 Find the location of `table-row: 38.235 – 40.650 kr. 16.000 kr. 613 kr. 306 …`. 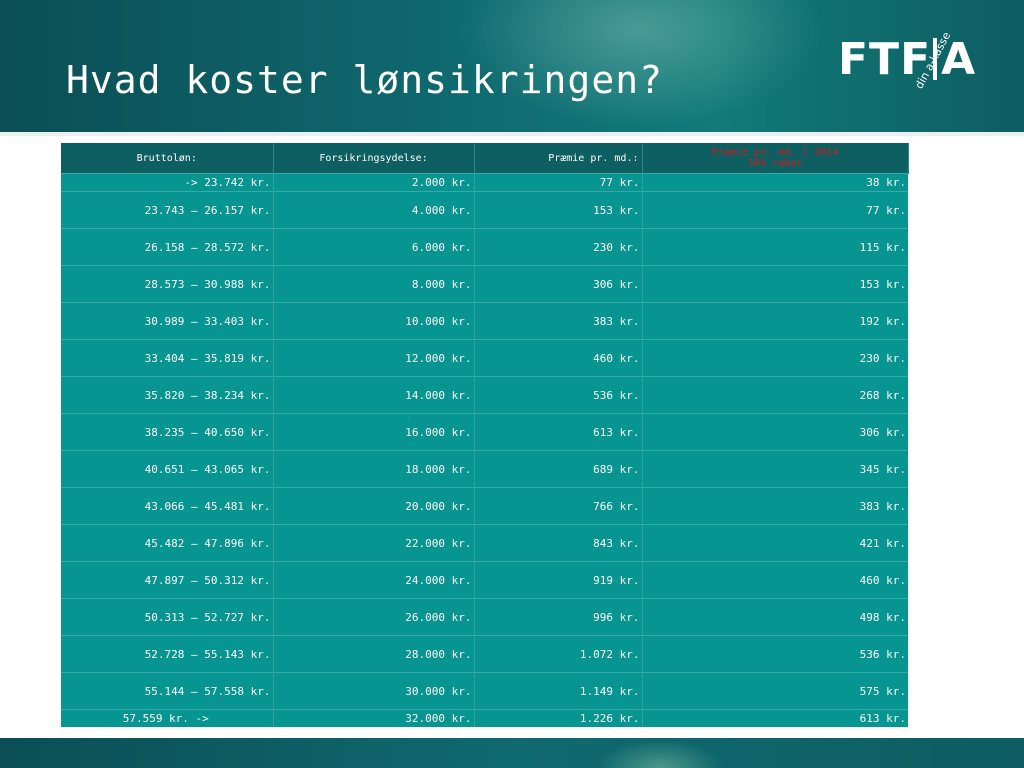

table-row: 38.235 – 40.650 kr. 16.000 kr. 613 kr. 306 … is located at coordinates (484, 432).